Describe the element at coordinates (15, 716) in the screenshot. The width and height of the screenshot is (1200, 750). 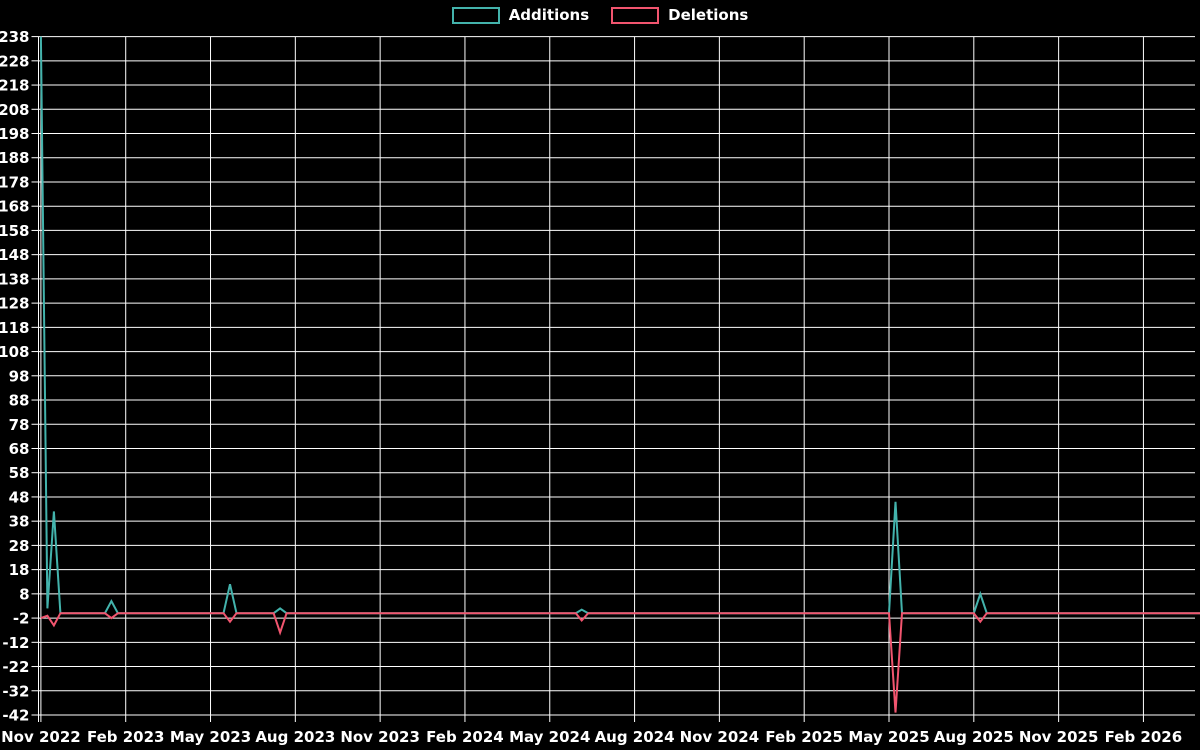
I see `y-tick-label: -42` at that location.